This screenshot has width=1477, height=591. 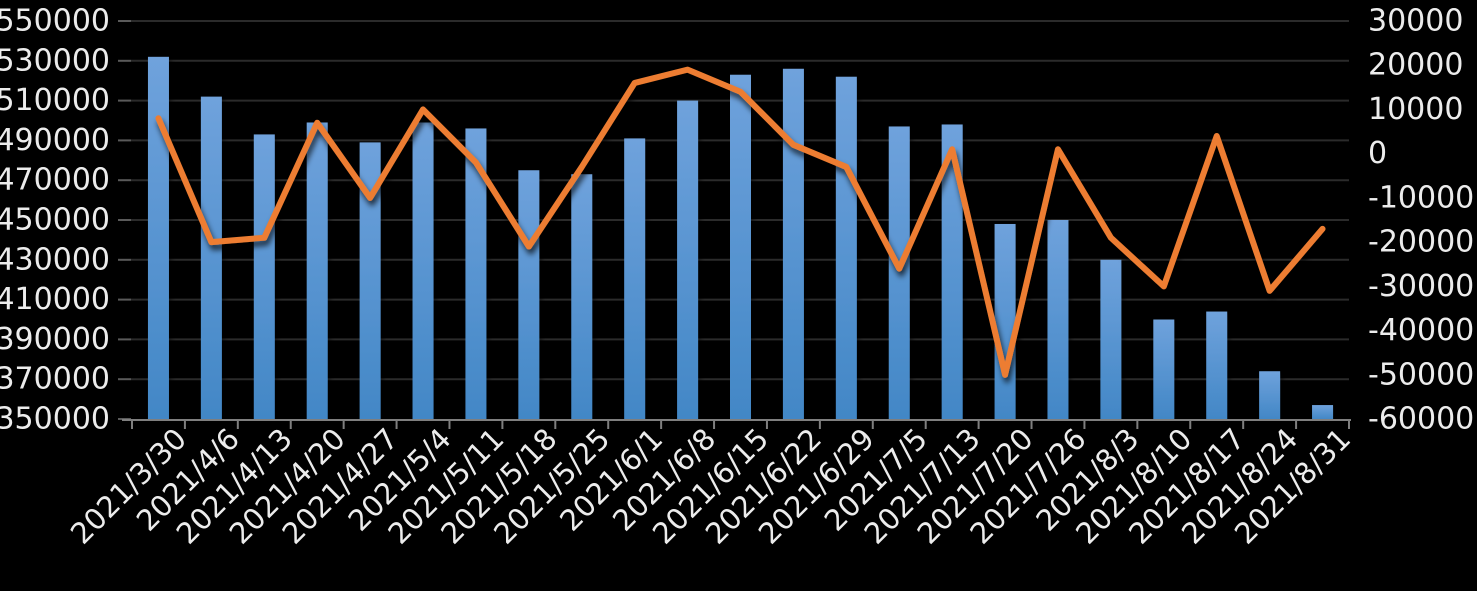 I want to click on bar-2021/6/29, so click(x=846, y=247).